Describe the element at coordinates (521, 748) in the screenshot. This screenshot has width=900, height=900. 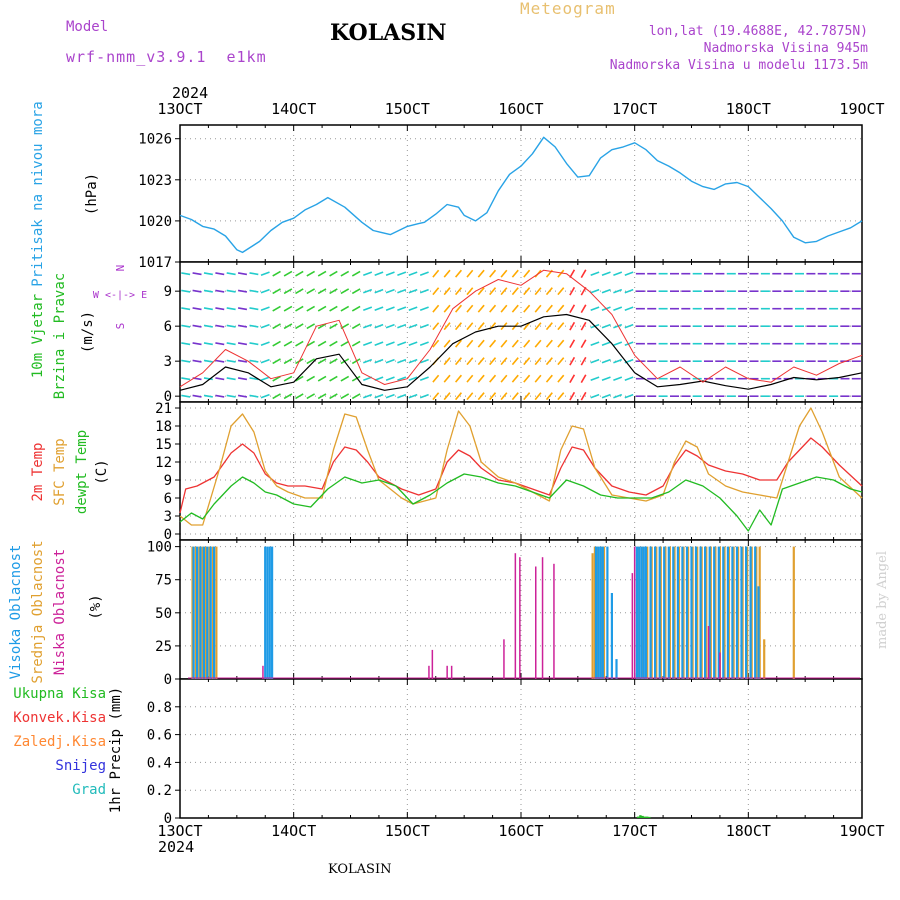
I see `panel-precip-frame` at that location.